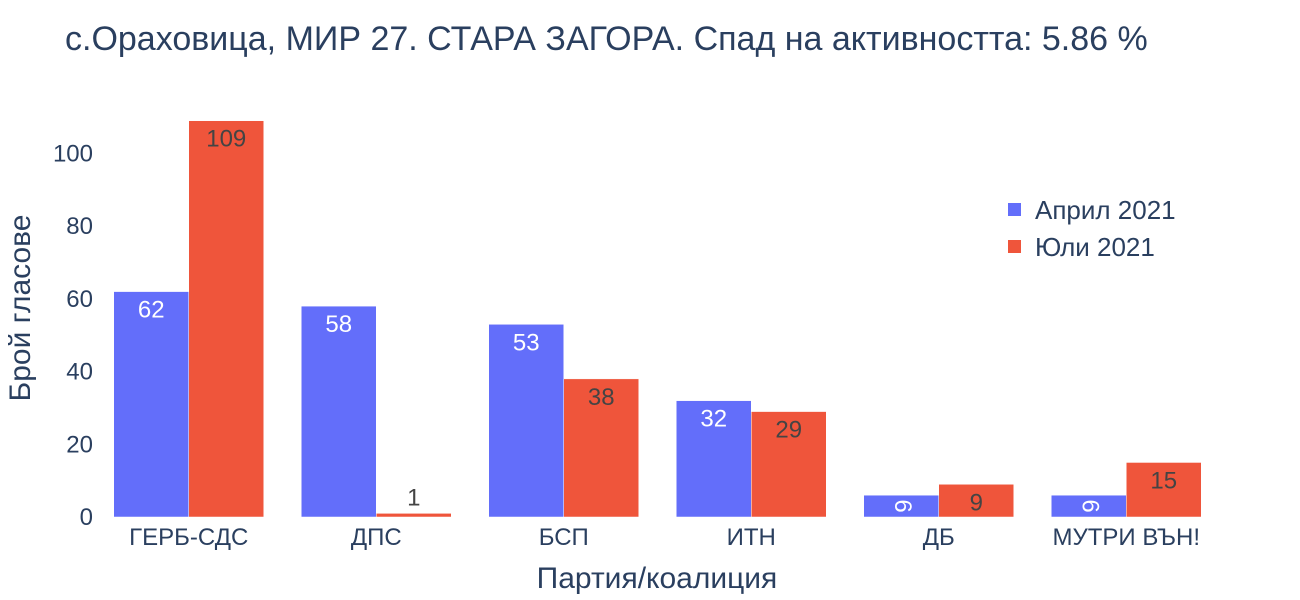 The width and height of the screenshot is (1300, 600). Describe the element at coordinates (376, 537) in the screenshot. I see `x-tick-label: ДПС` at that location.